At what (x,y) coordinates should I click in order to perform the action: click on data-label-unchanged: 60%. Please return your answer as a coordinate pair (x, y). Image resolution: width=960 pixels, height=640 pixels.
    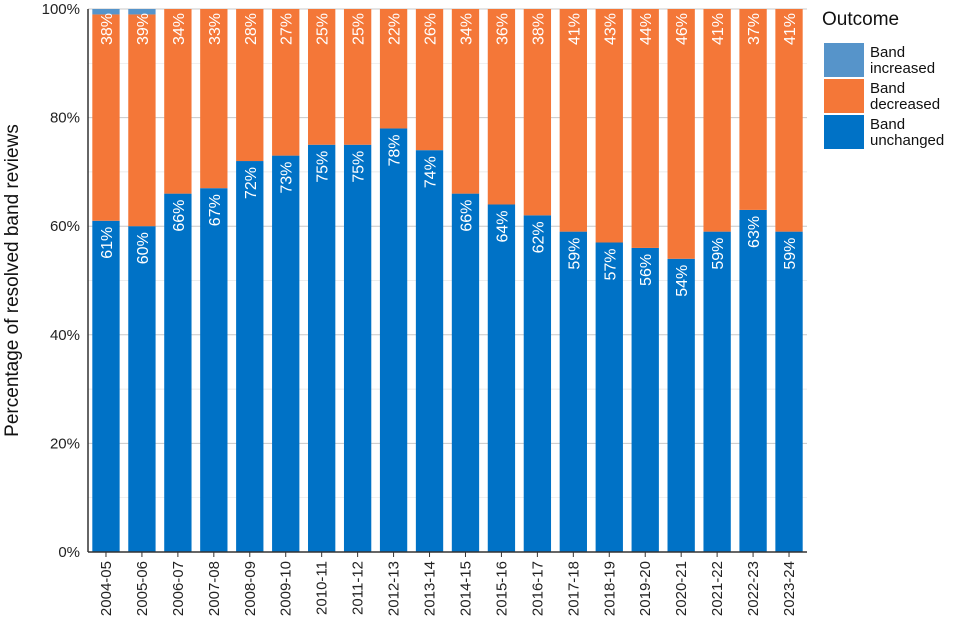
    Looking at the image, I should click on (143, 248).